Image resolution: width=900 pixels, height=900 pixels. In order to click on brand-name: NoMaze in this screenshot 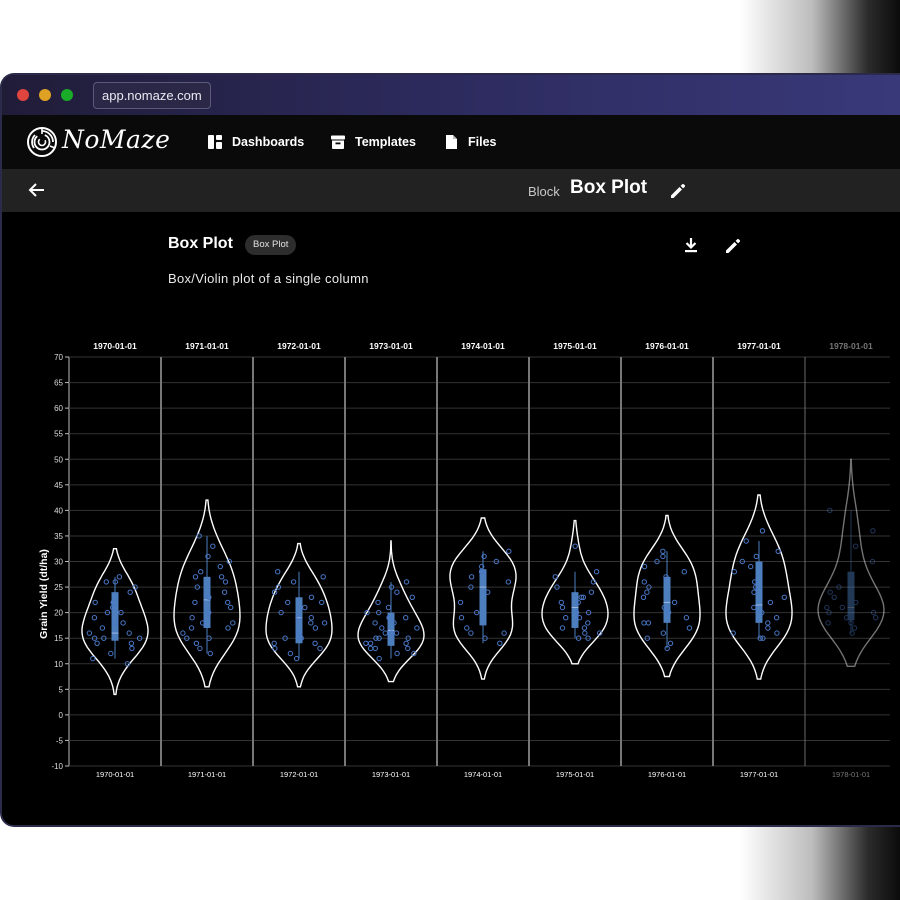, I will do `click(116, 139)`.